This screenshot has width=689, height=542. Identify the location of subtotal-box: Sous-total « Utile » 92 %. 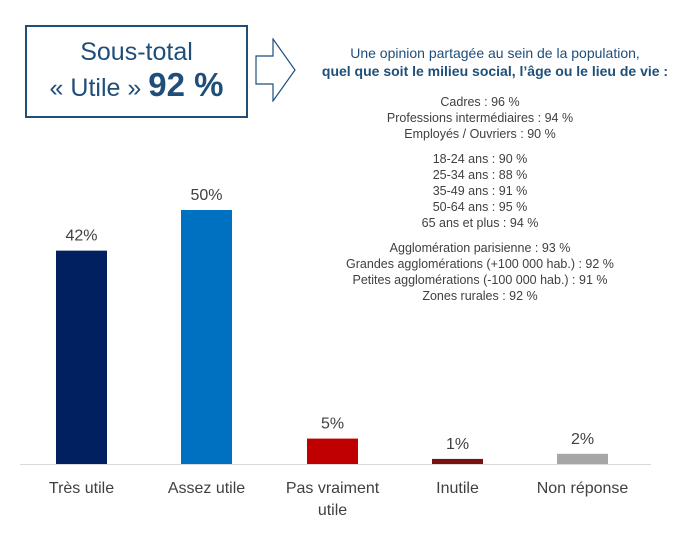
(136, 71).